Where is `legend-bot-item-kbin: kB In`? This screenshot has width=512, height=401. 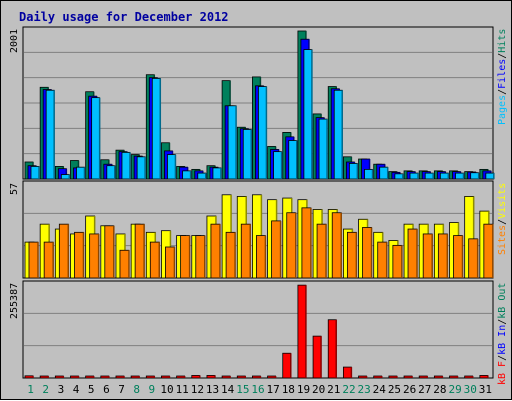
legend-bot-item-kbin: kB In is located at coordinates (502, 339).